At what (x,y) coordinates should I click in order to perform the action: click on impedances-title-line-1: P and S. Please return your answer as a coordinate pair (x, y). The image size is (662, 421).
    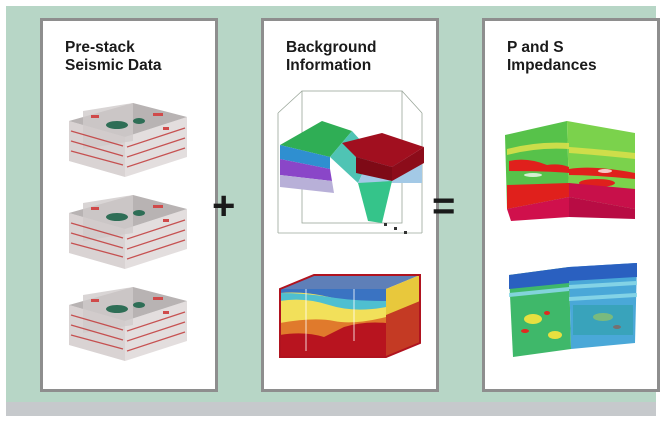
    Looking at the image, I should click on (535, 47).